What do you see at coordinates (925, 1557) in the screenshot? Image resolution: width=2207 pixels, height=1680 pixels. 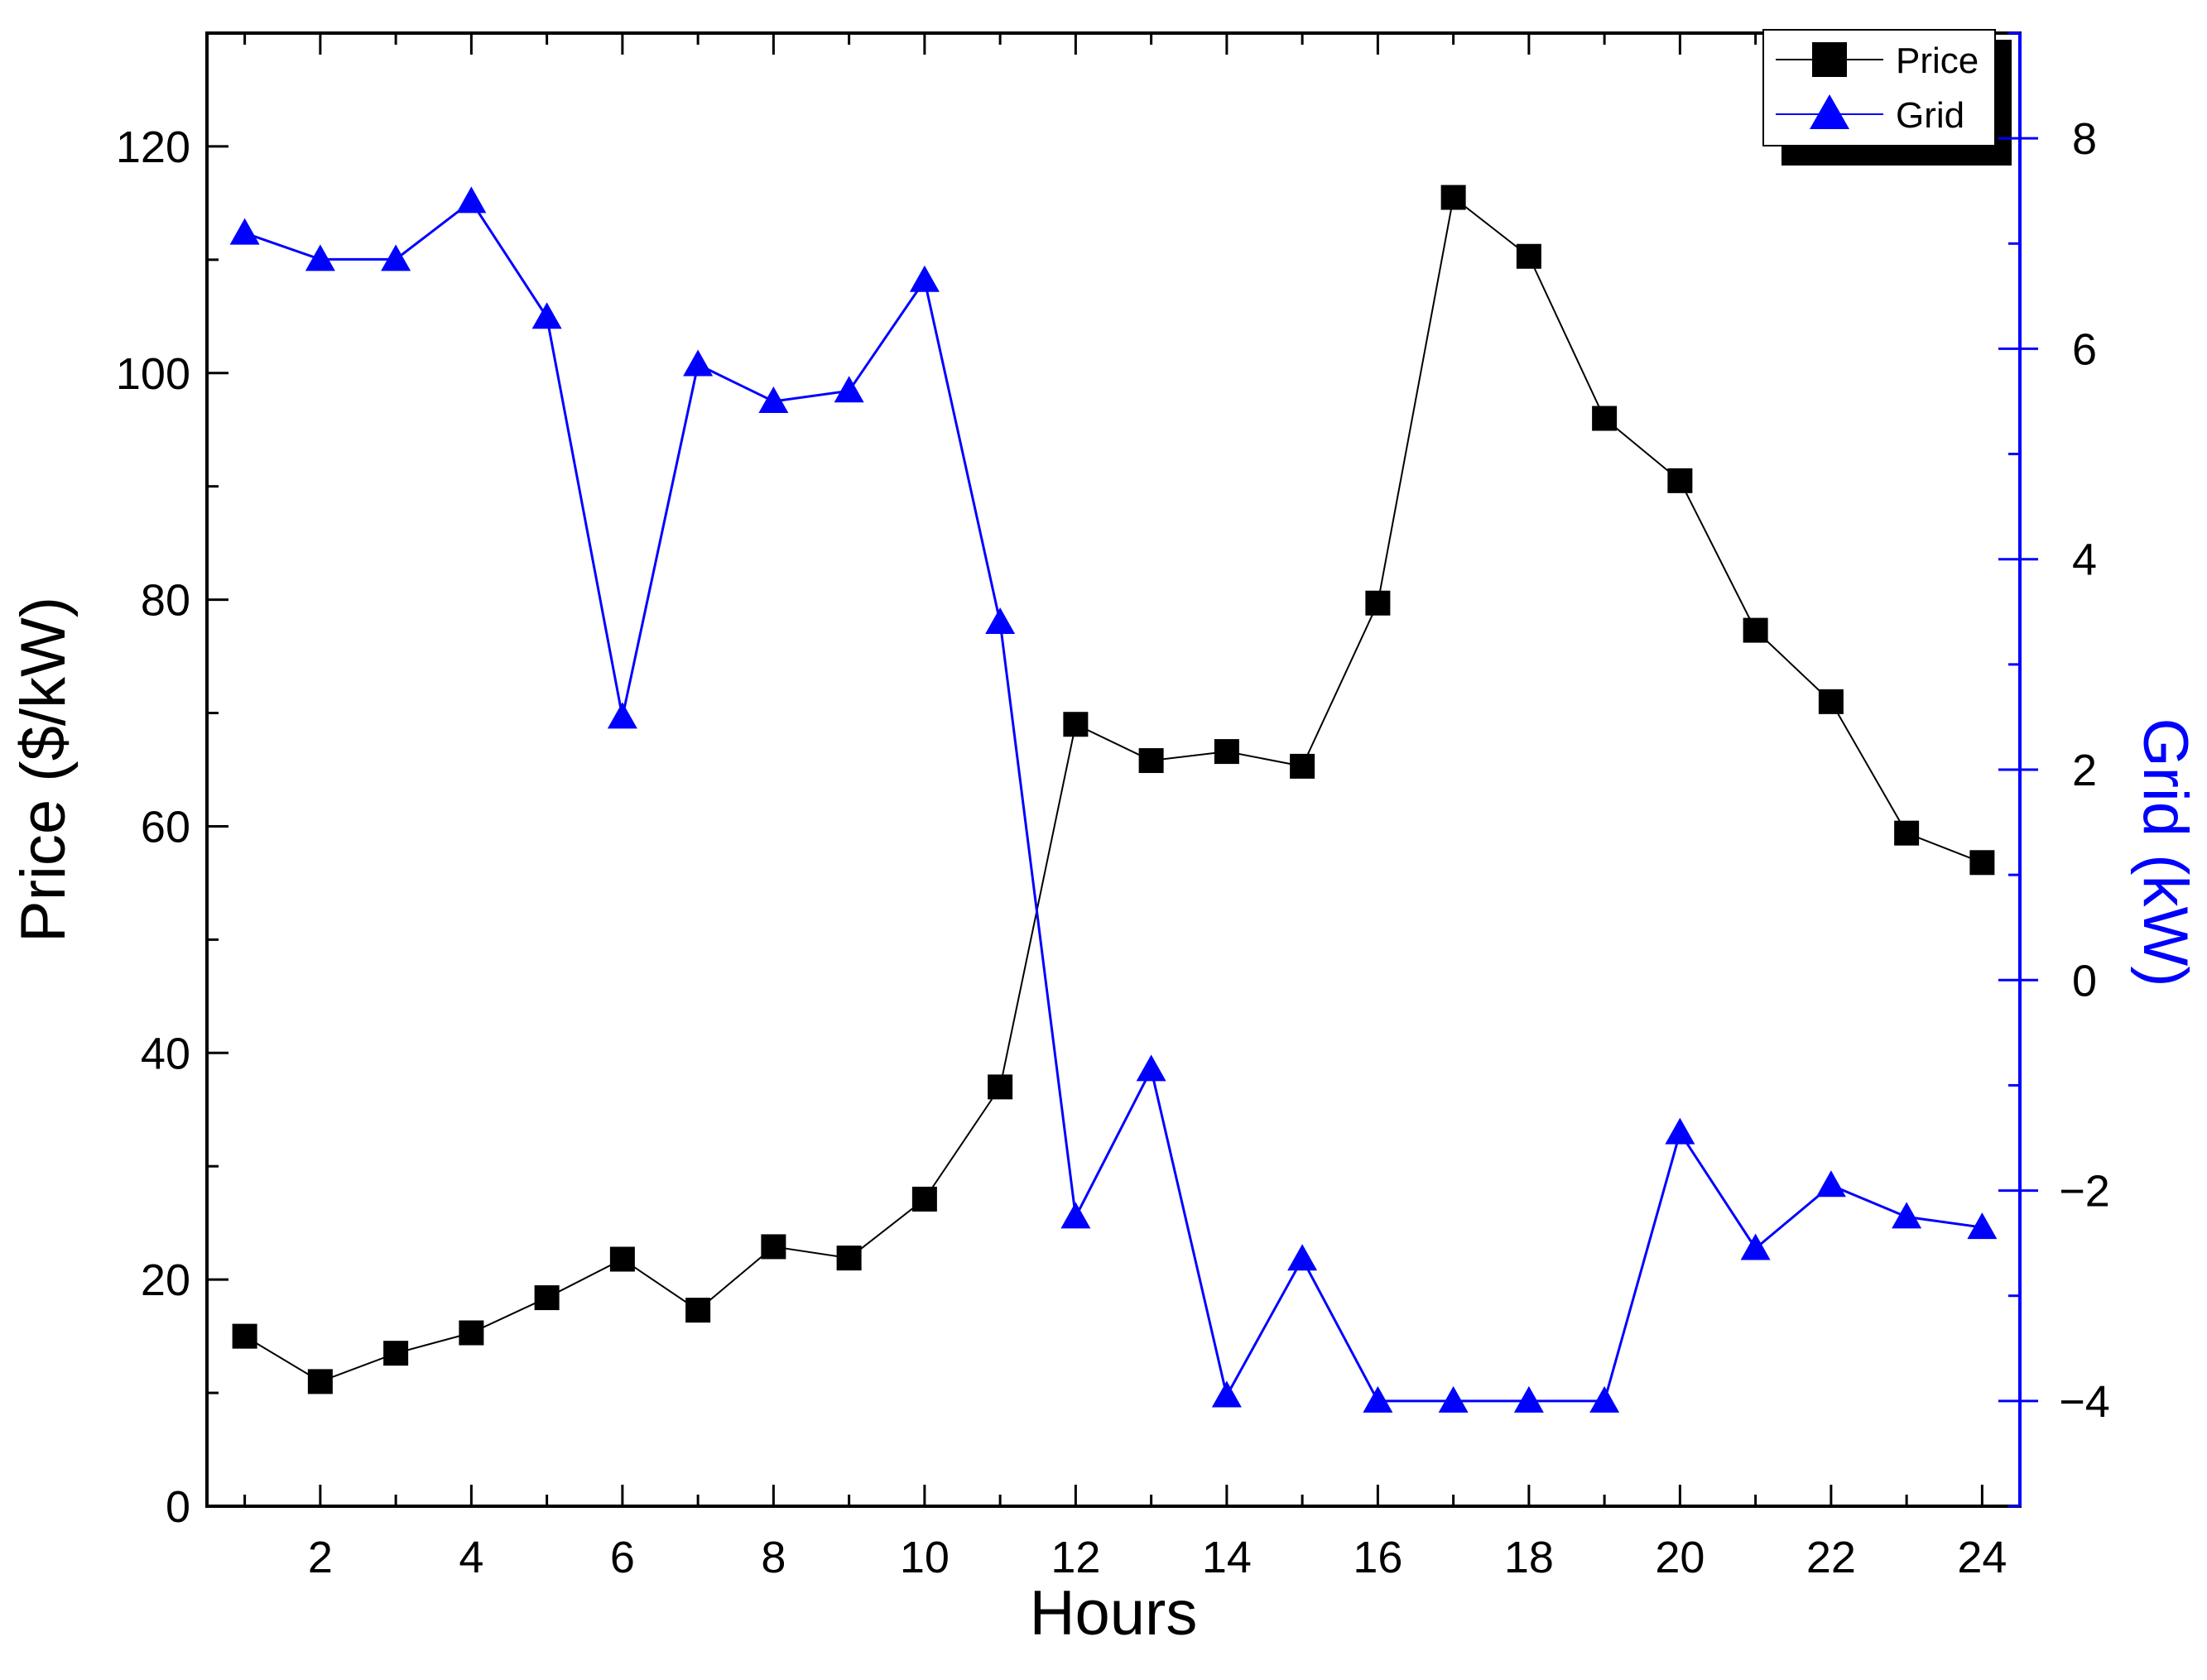 I see `x-tick-label: 10` at bounding box center [925, 1557].